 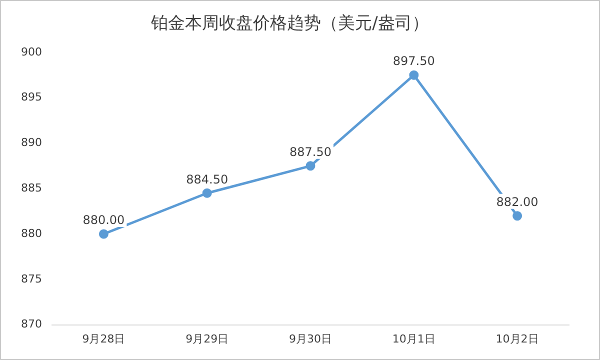 I want to click on y-tick-label: 885, so click(x=31, y=187).